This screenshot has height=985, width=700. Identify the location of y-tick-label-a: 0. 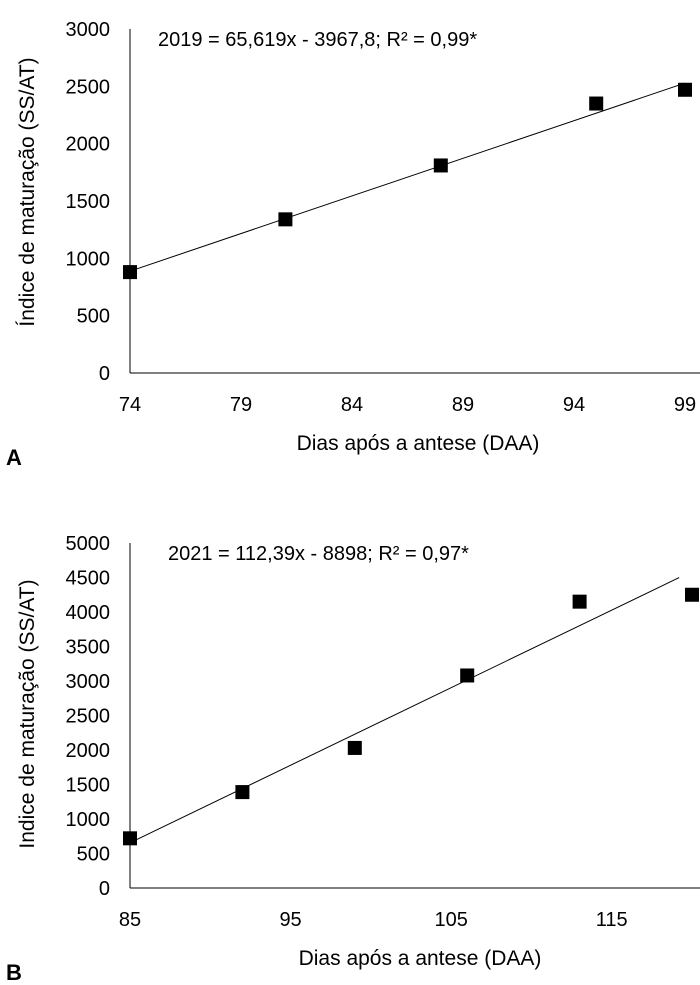
(104, 374).